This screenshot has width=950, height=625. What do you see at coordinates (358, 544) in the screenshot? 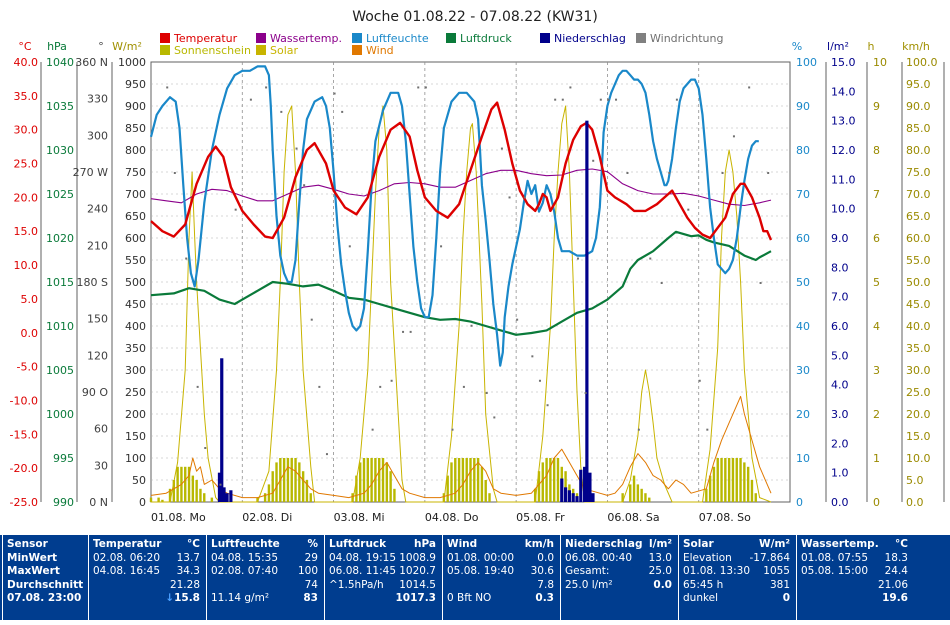
I see `stats-press-title: Luftdruck` at bounding box center [358, 544].